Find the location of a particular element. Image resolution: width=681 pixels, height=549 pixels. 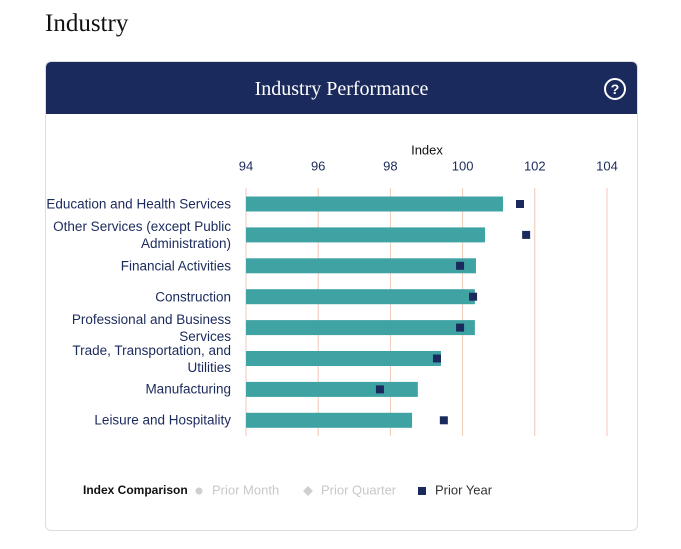

legend-label: Prior Year is located at coordinates (464, 489).